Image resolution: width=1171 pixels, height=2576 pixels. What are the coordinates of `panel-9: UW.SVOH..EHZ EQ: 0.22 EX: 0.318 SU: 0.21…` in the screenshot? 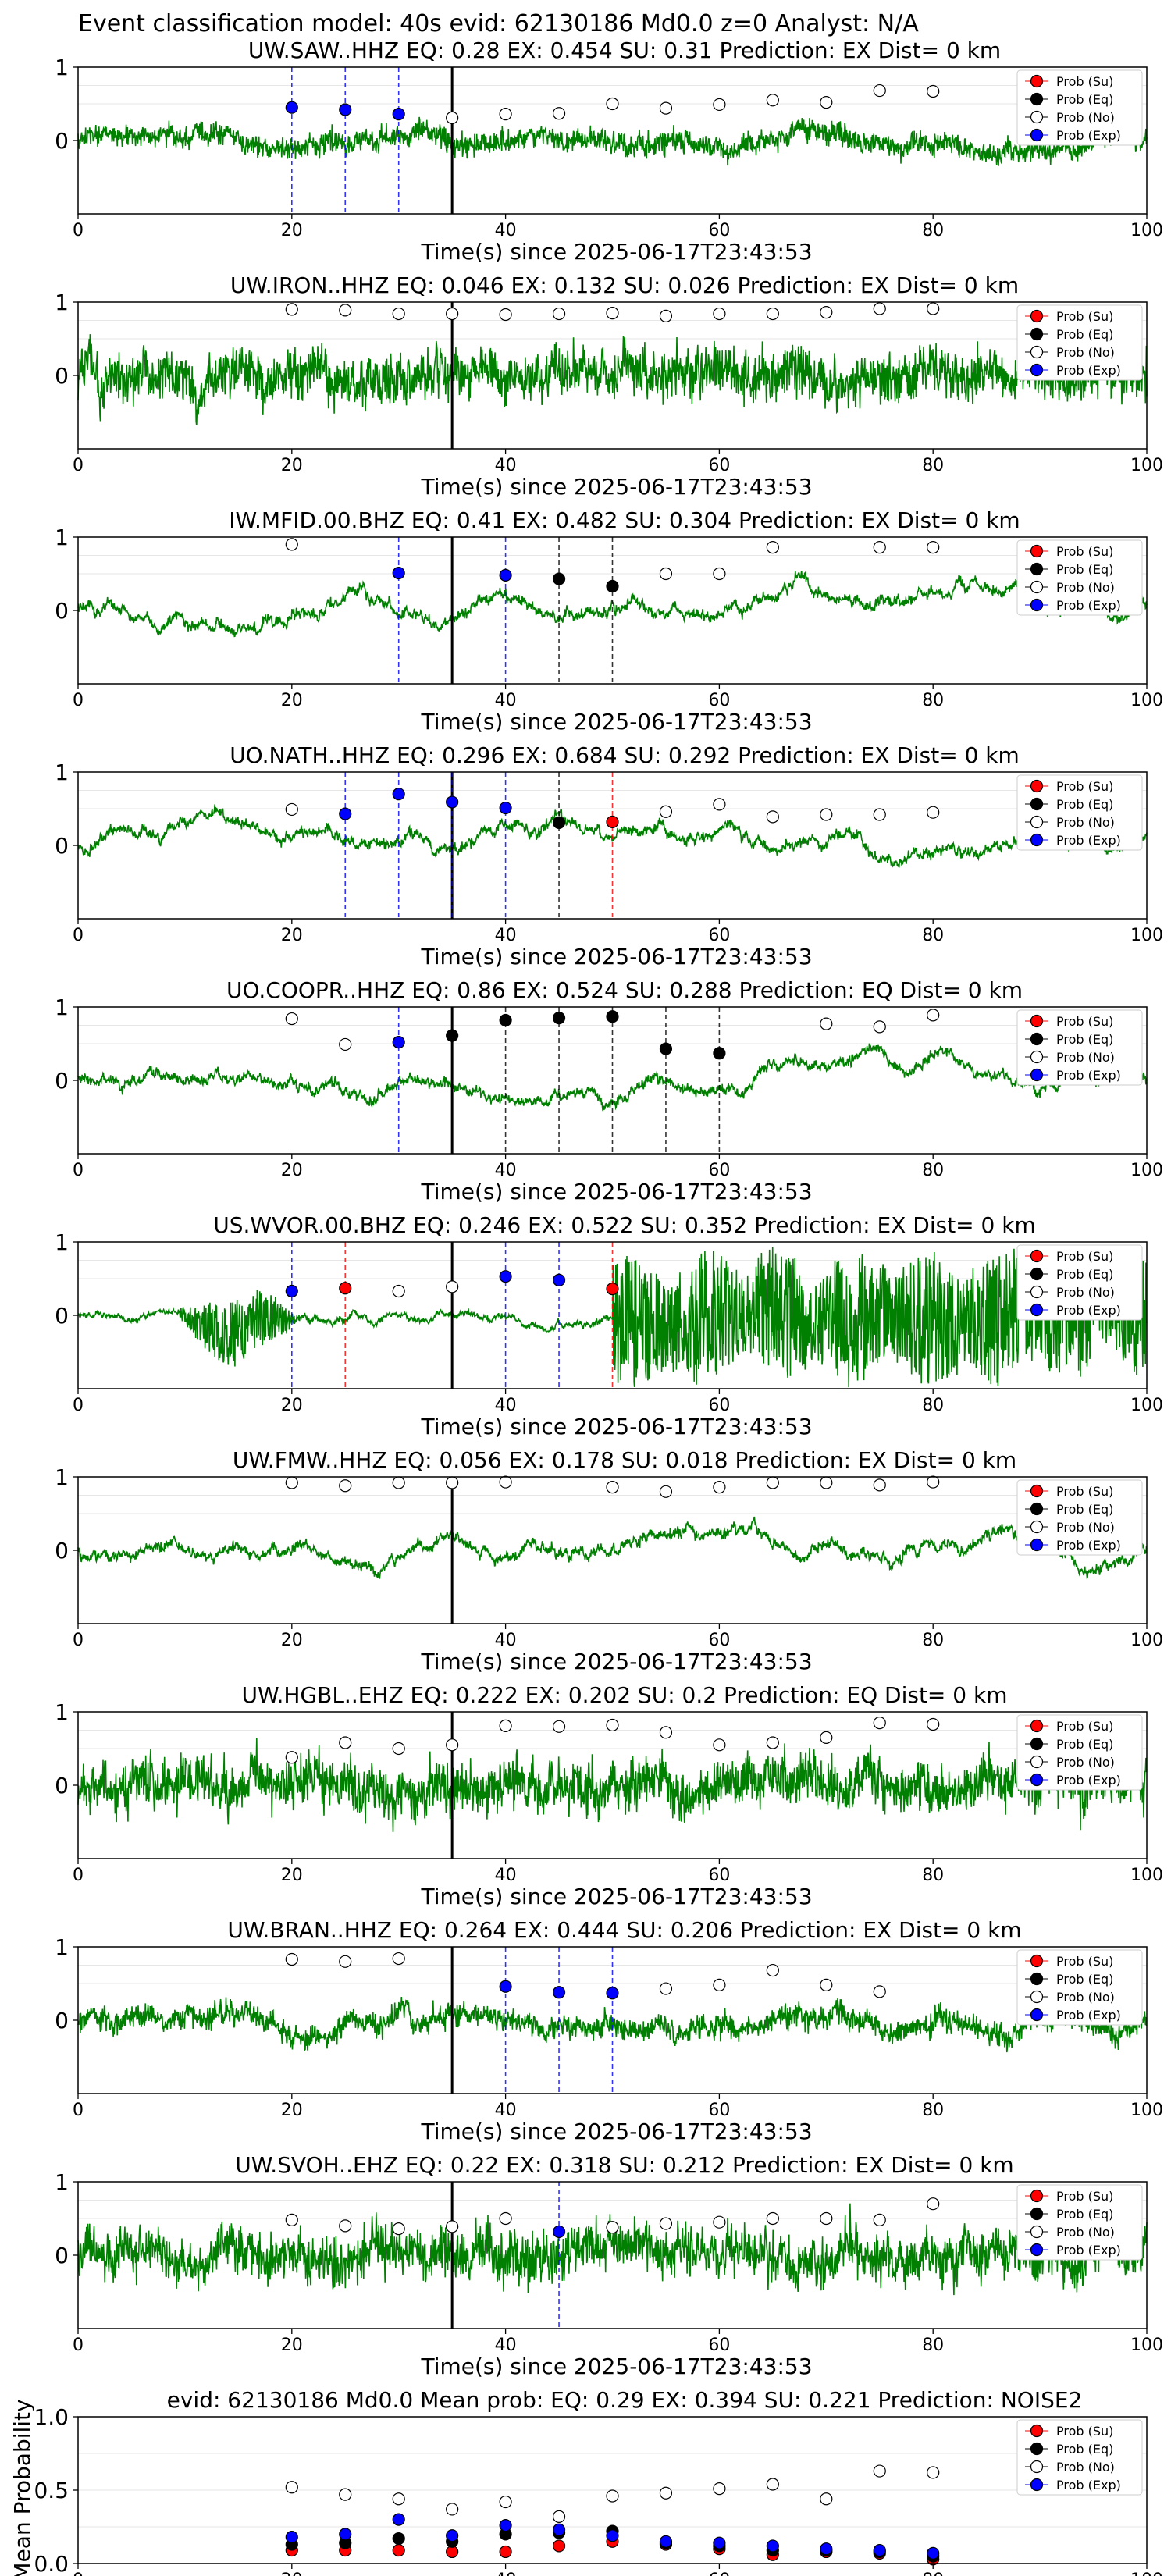 It's located at (609, 2265).